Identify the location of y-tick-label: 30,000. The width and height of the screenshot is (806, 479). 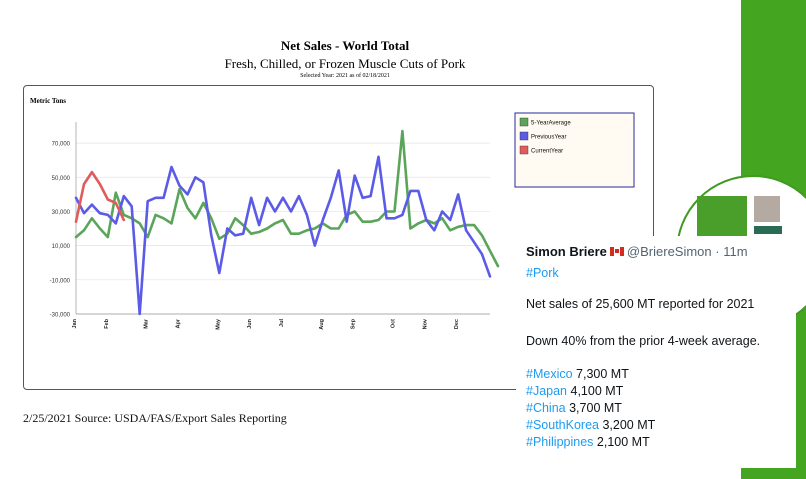
(61, 213).